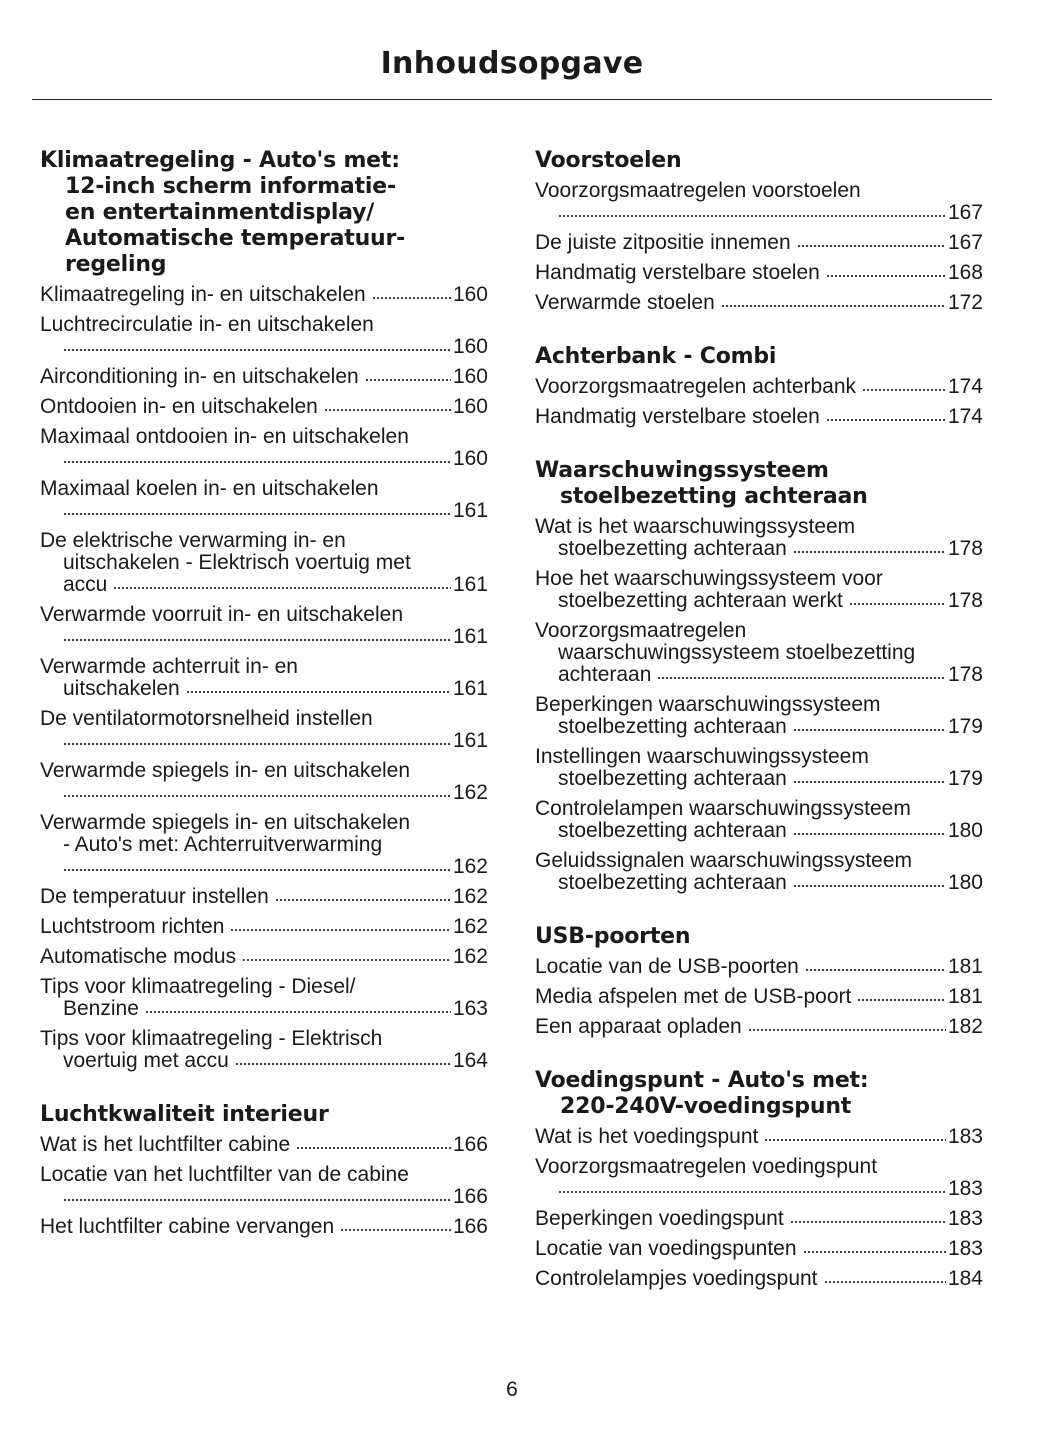 This screenshot has height=1448, width=1055. Describe the element at coordinates (759, 273) in the screenshot. I see `toc-entry: Handmatig verstelbare stoelen 168` at that location.